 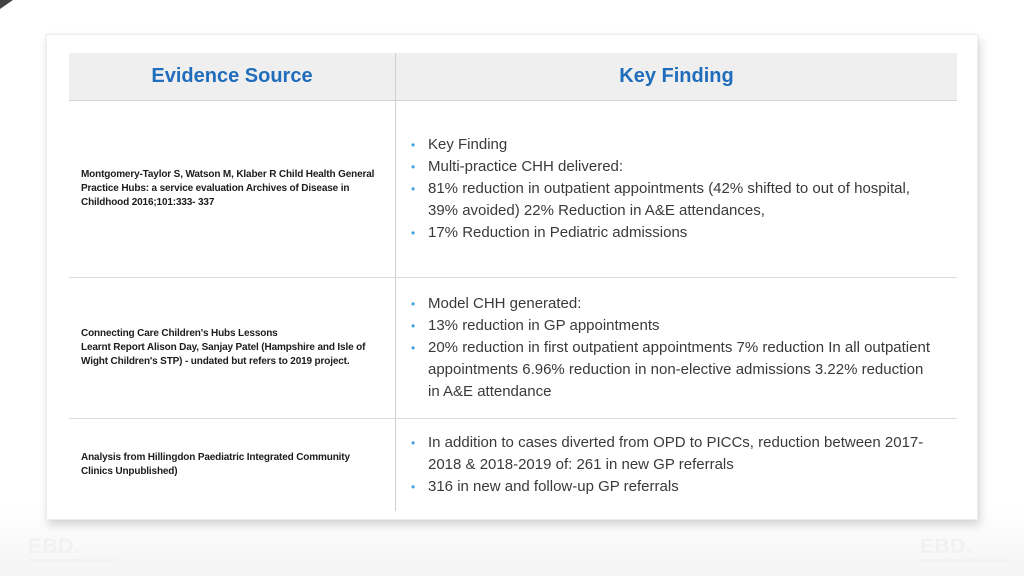 I want to click on header-evidence-source: Evidence Source, so click(x=232, y=76).